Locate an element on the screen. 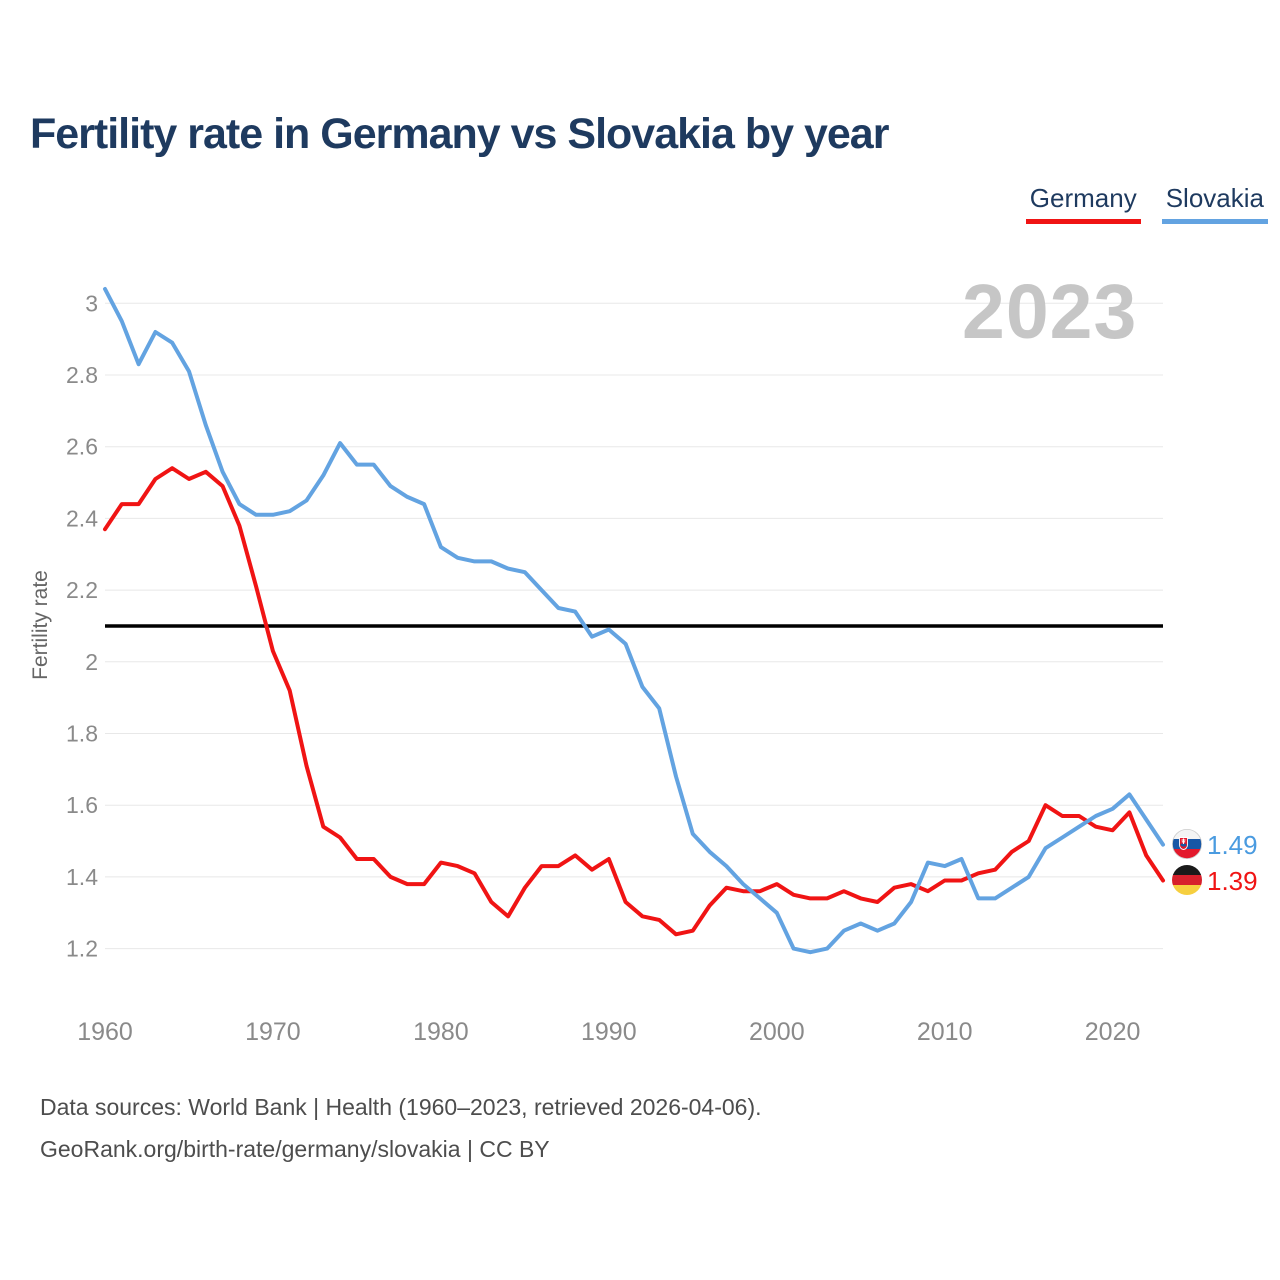 This screenshot has height=1280, width=1280. x-tick-label: 1960 is located at coordinates (105, 1032).